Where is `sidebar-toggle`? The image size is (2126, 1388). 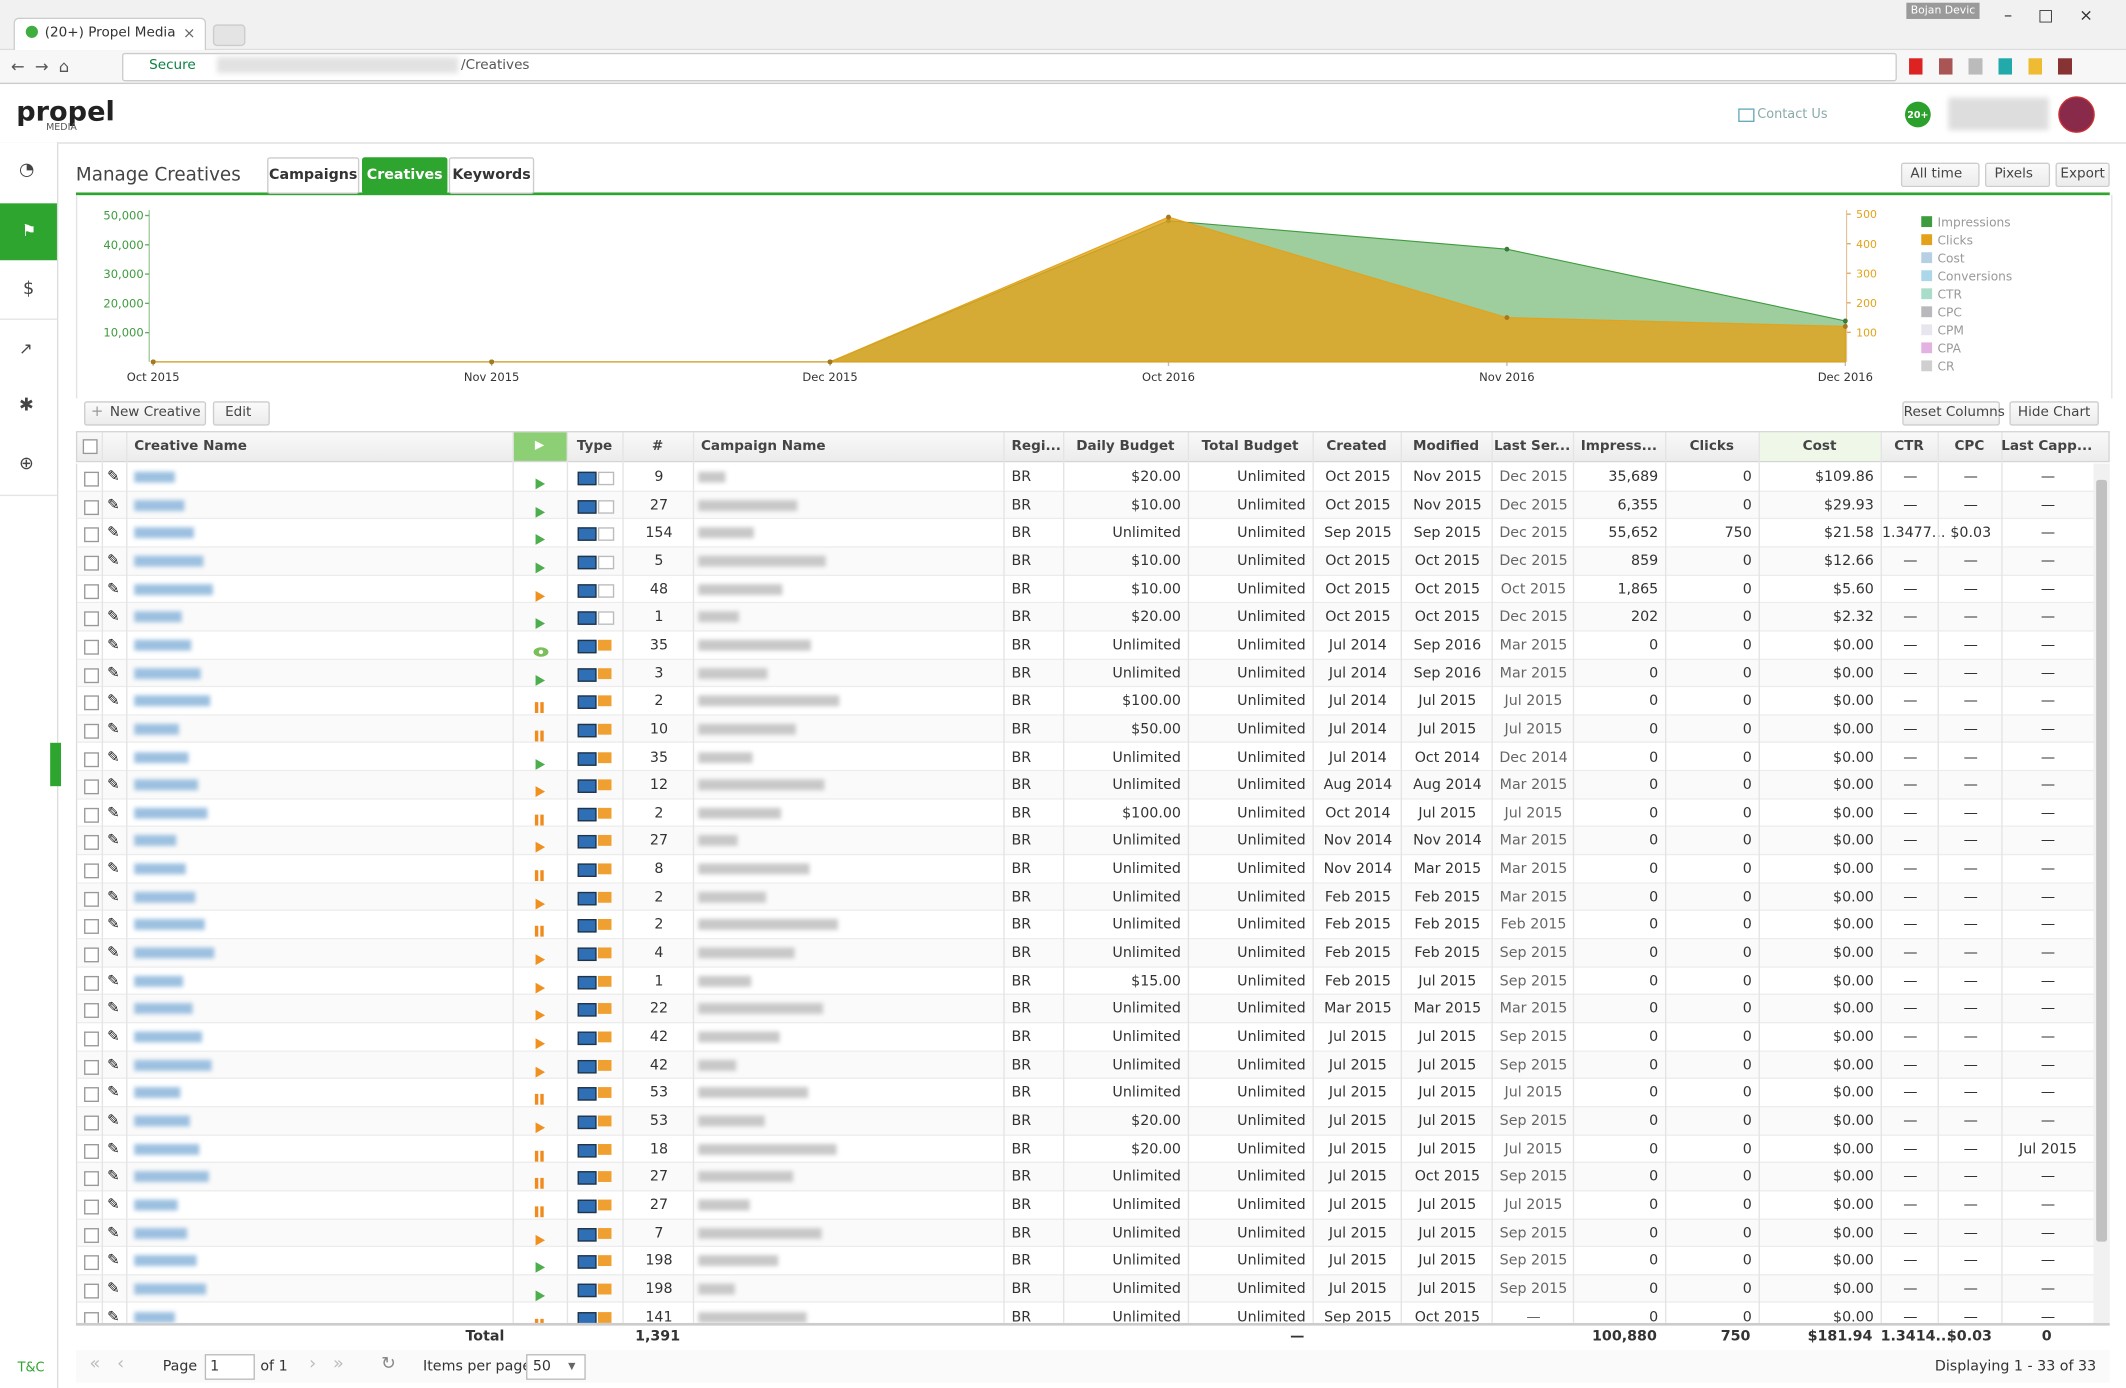 sidebar-toggle is located at coordinates (56, 764).